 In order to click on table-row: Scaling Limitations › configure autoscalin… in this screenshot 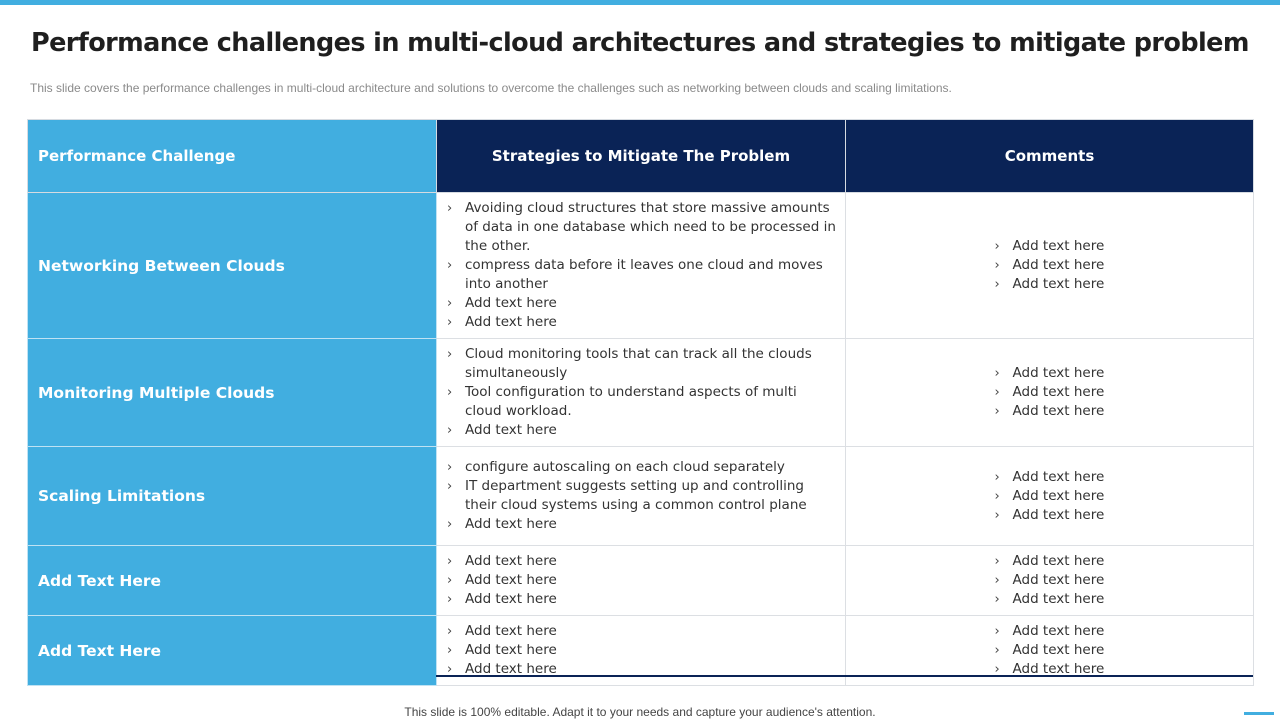, I will do `click(640, 496)`.